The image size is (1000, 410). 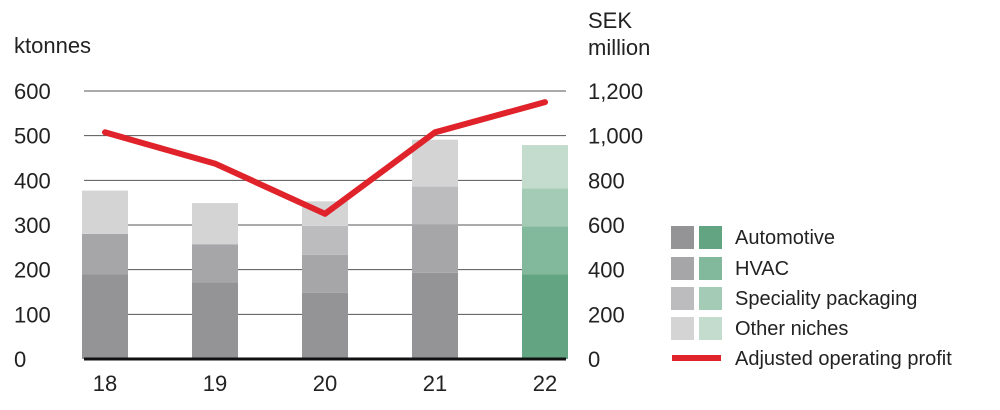 I want to click on left-tick-label: 0, so click(x=20, y=359).